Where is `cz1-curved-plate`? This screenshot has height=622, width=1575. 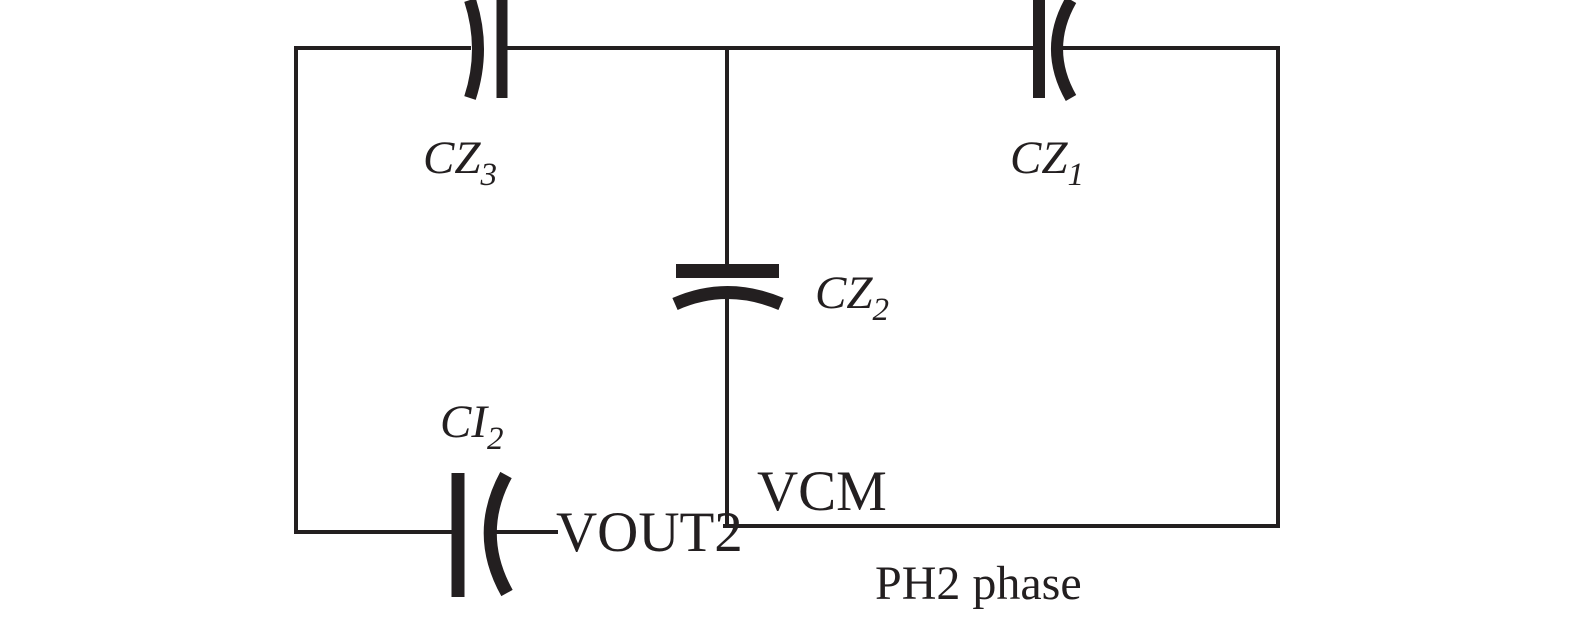 cz1-curved-plate is located at coordinates (1064, 50).